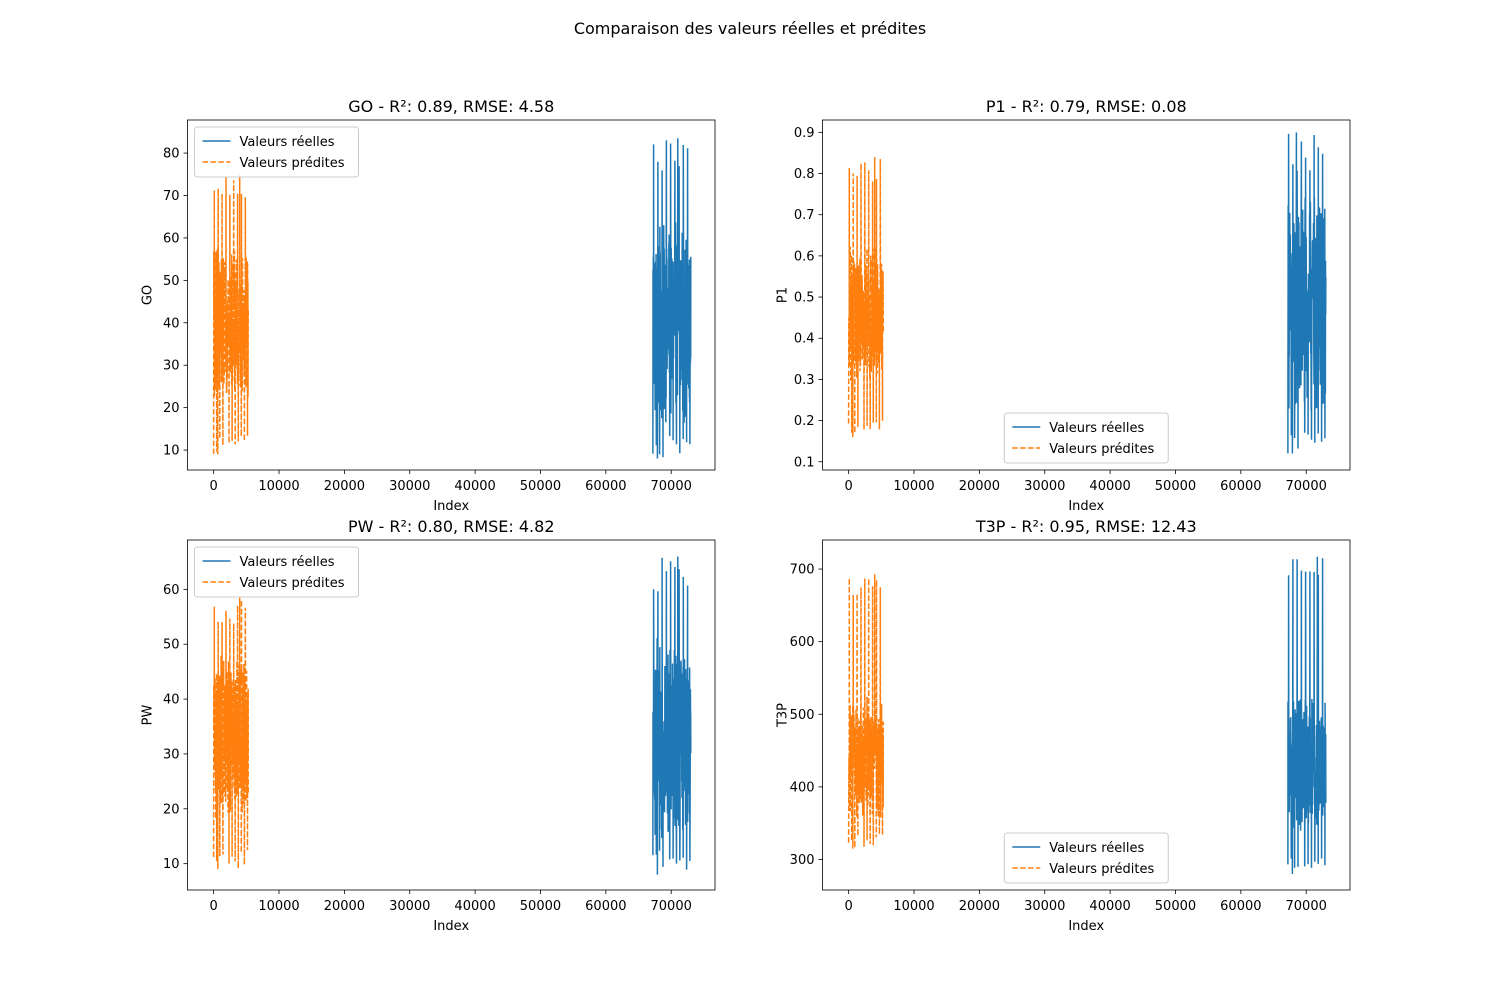  I want to click on subplot-title: GO - R²: 0.89, RMSE: 4.58, so click(451, 106).